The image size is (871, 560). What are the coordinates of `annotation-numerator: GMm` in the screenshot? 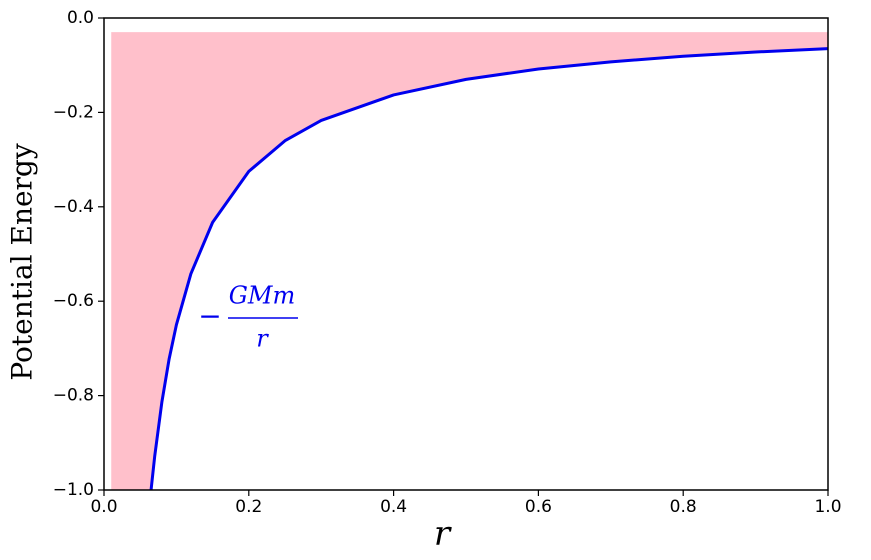 It's located at (262, 296).